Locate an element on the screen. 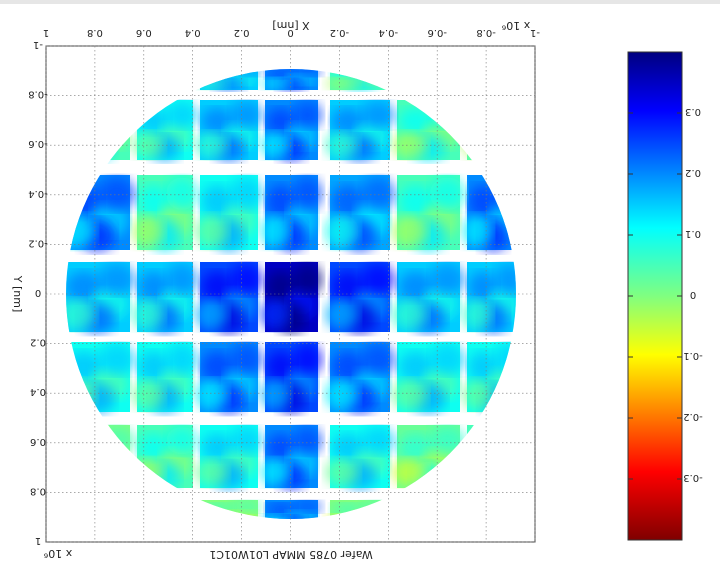  chart-title: Wafer 0785 MMAP L01W01C1 is located at coordinates (290, 554).